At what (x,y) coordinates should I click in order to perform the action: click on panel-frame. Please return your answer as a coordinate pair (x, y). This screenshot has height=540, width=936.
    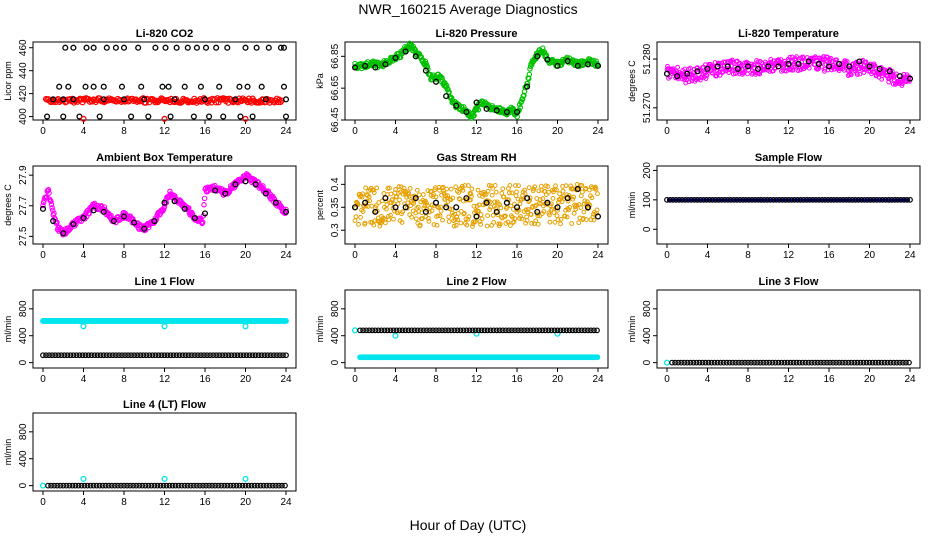
    Looking at the image, I should click on (788, 329).